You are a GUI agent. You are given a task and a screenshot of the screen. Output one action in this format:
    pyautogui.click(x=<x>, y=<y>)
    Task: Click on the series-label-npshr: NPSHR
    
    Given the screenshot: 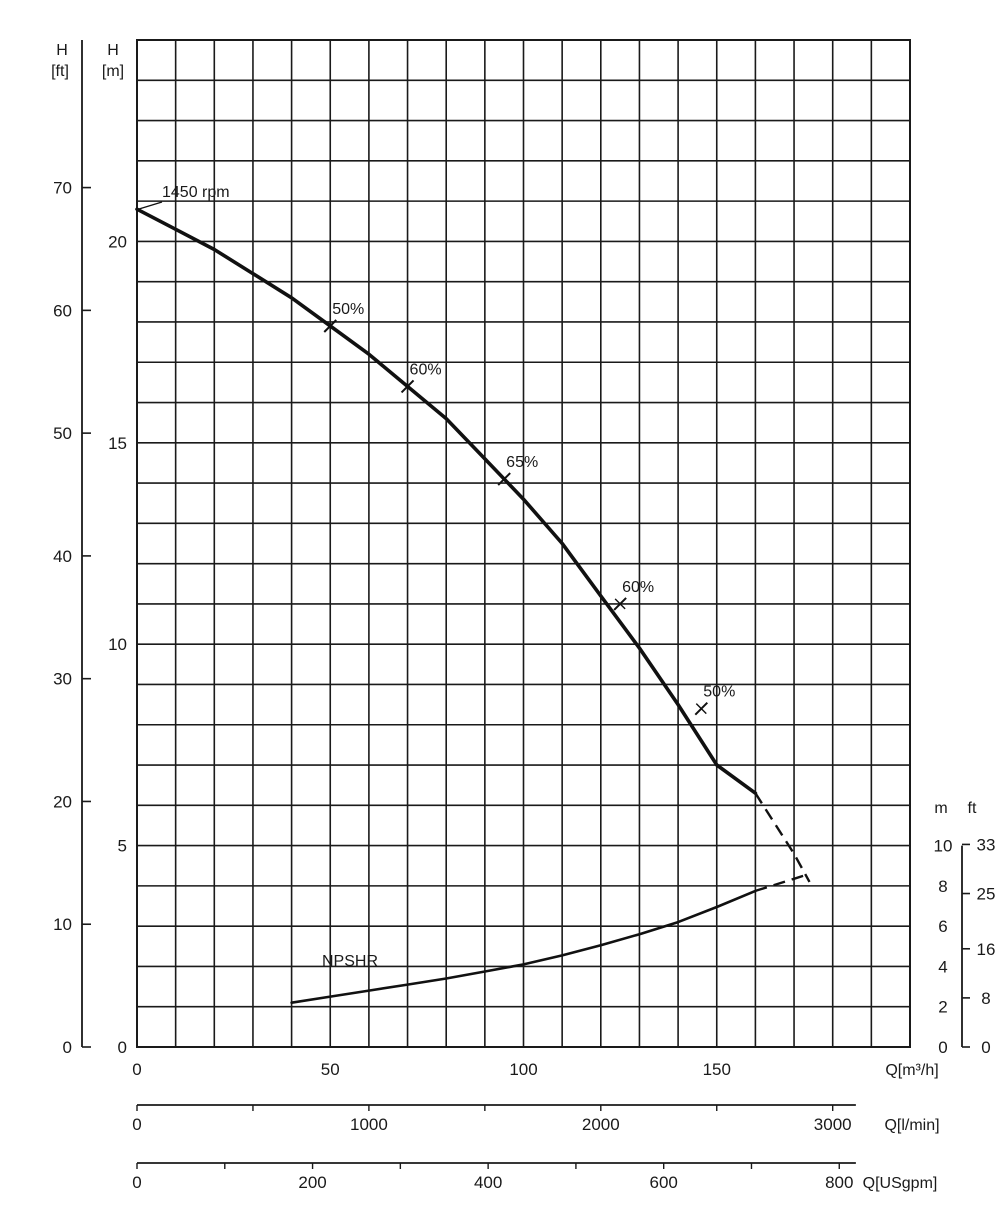 What is the action you would take?
    pyautogui.click(x=350, y=961)
    